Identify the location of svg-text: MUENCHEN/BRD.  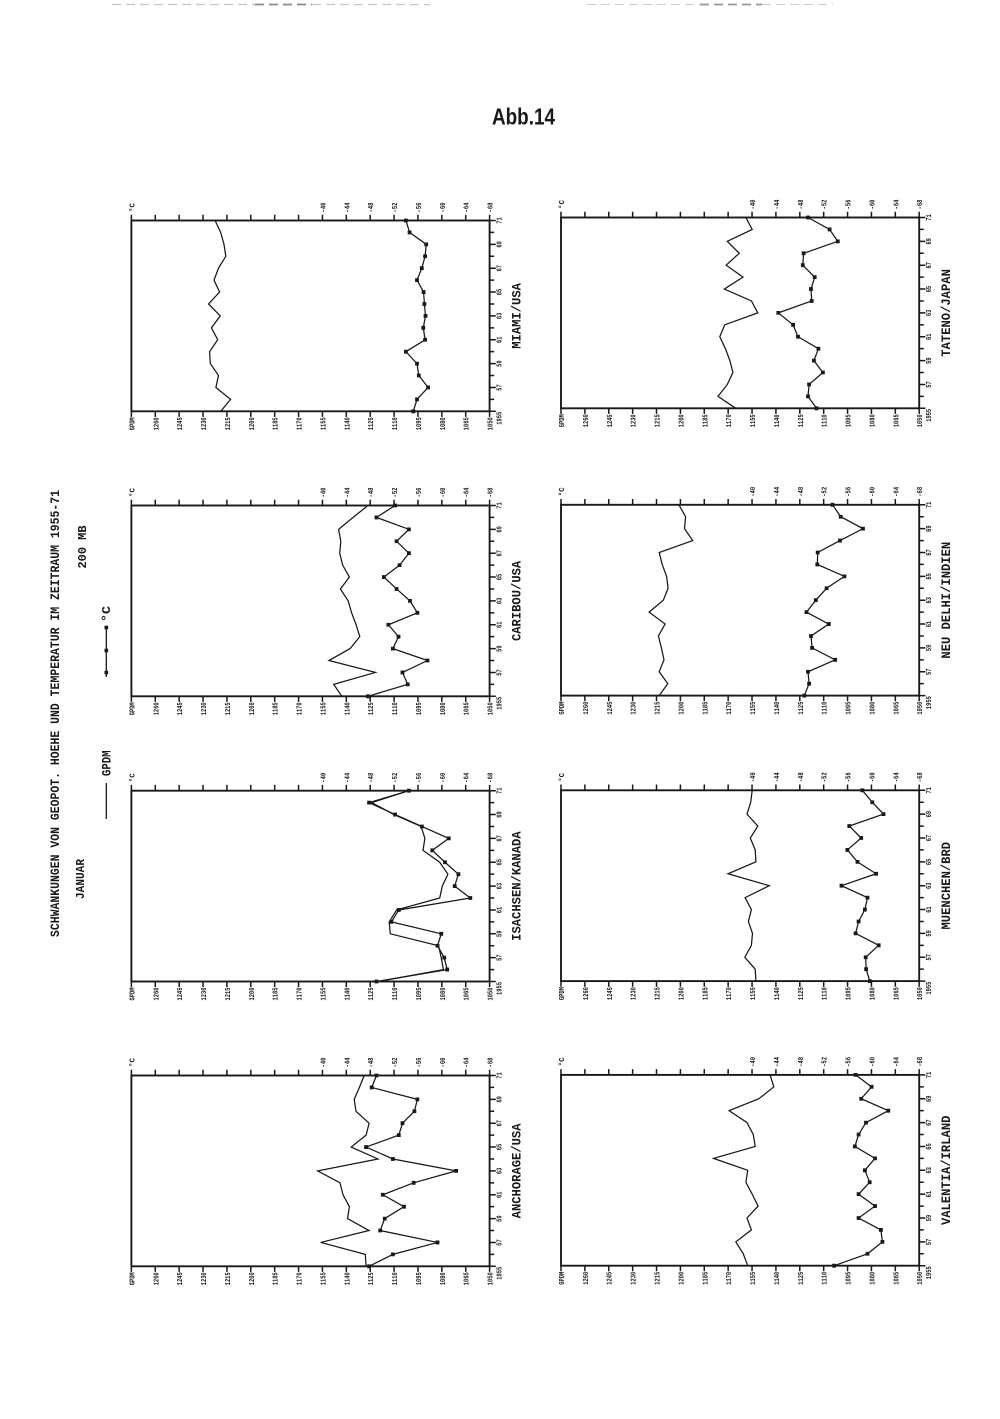
(946, 886).